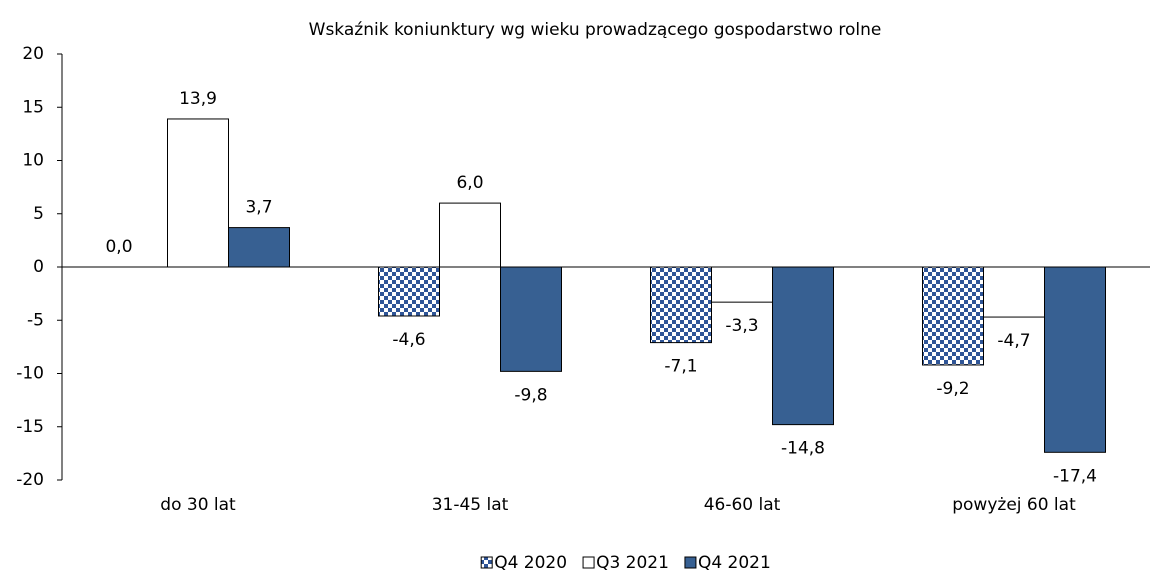 The image size is (1161, 574). Describe the element at coordinates (530, 395) in the screenshot. I see `value-label: -9,8` at that location.